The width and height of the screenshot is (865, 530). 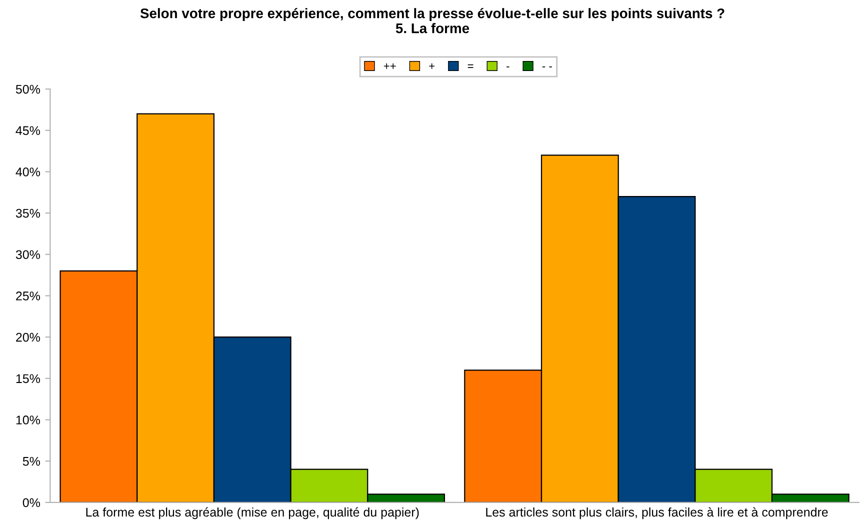 What do you see at coordinates (508, 67) in the screenshot?
I see `legend-label: -` at bounding box center [508, 67].